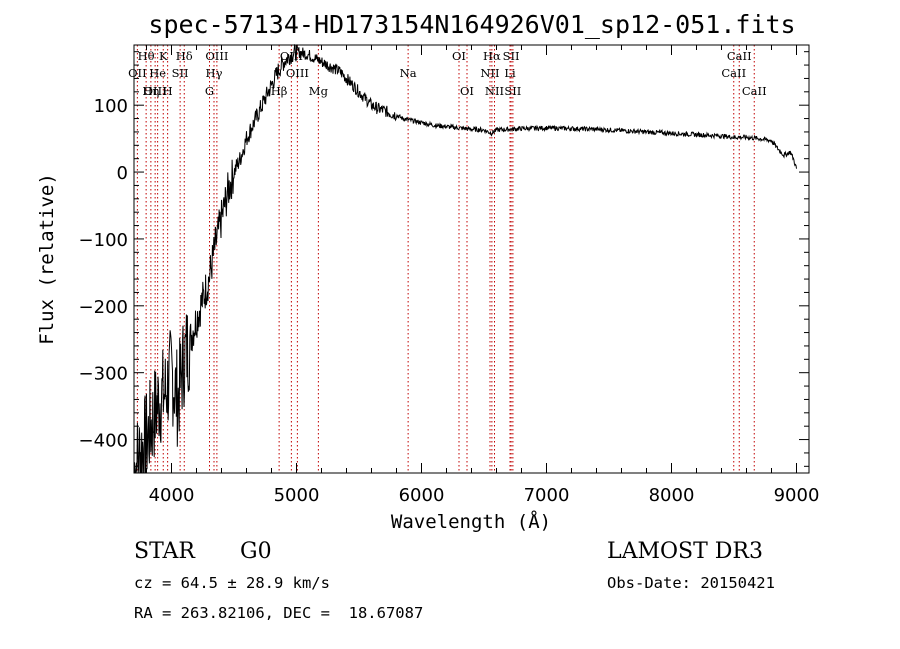  I want to click on y-tick-label: −100, so click(103, 240).